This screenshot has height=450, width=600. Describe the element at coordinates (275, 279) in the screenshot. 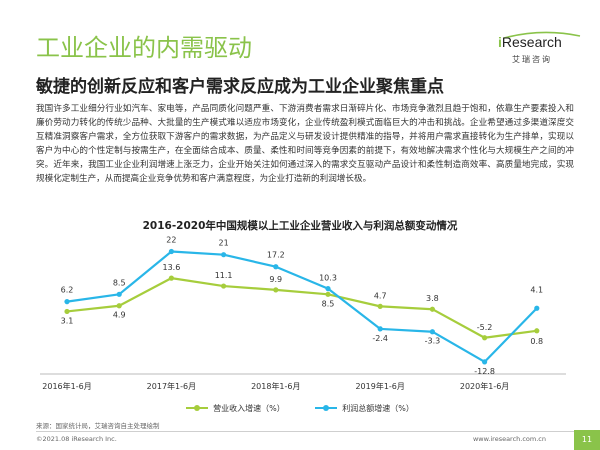

I see `data-label-revenue: 9.9` at that location.